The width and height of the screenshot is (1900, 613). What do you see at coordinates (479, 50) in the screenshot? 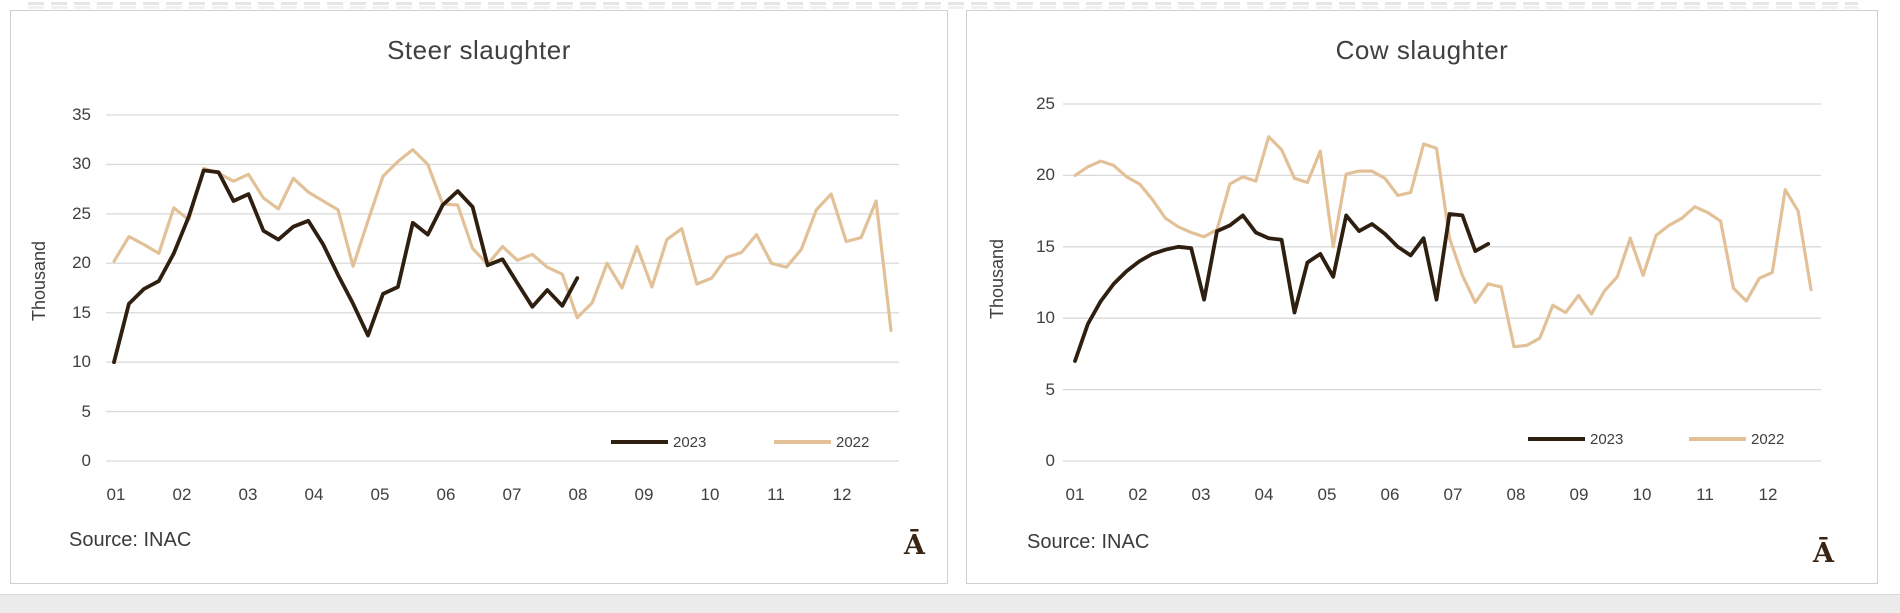
I see `chart-title: Steer slaughter` at bounding box center [479, 50].